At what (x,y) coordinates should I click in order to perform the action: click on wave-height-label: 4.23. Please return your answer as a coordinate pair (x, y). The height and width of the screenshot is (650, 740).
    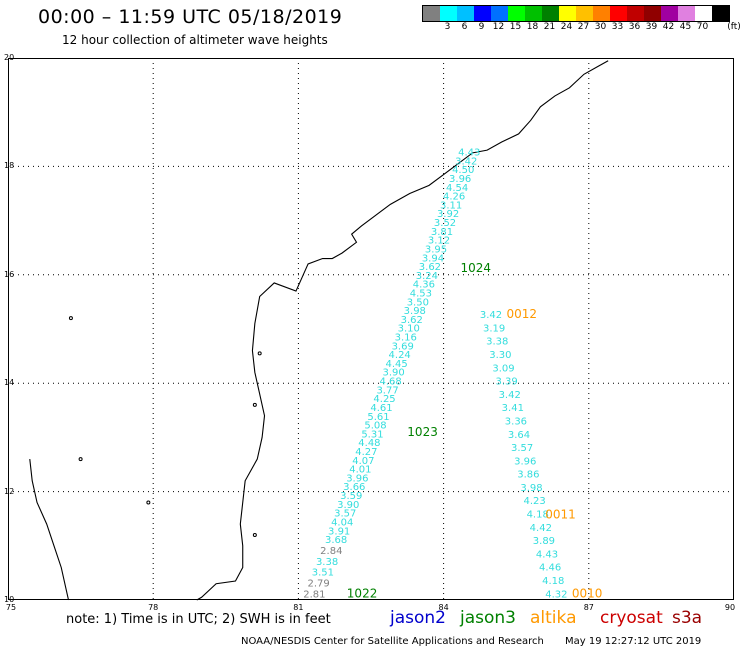
    Looking at the image, I should click on (534, 501).